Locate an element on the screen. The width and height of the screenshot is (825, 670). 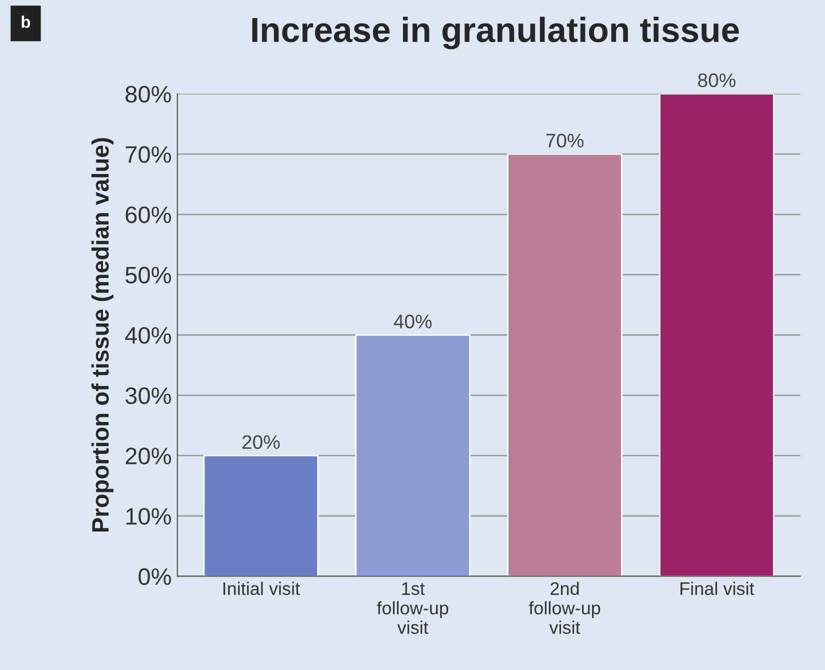
y-tick-label: 10% is located at coordinates (148, 516).